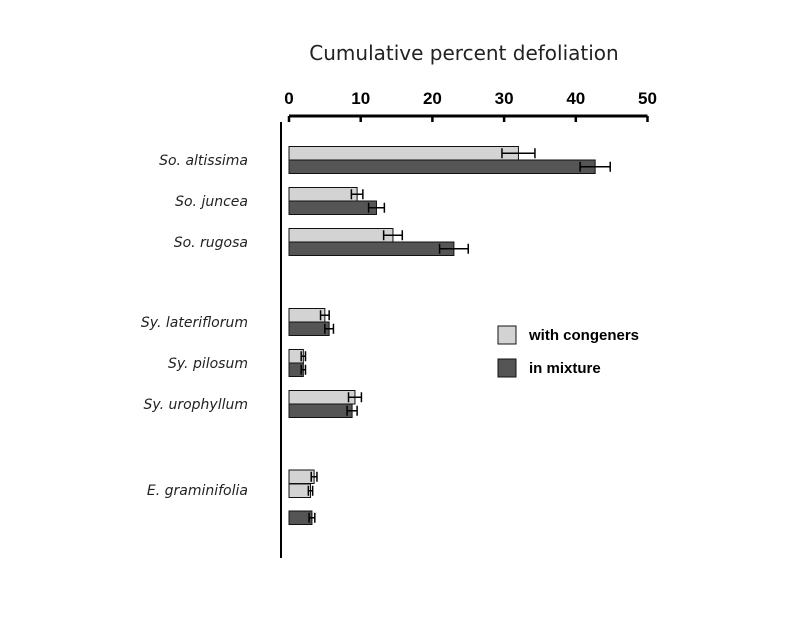  Describe the element at coordinates (208, 364) in the screenshot. I see `category-label: Sy. pilosum` at that location.